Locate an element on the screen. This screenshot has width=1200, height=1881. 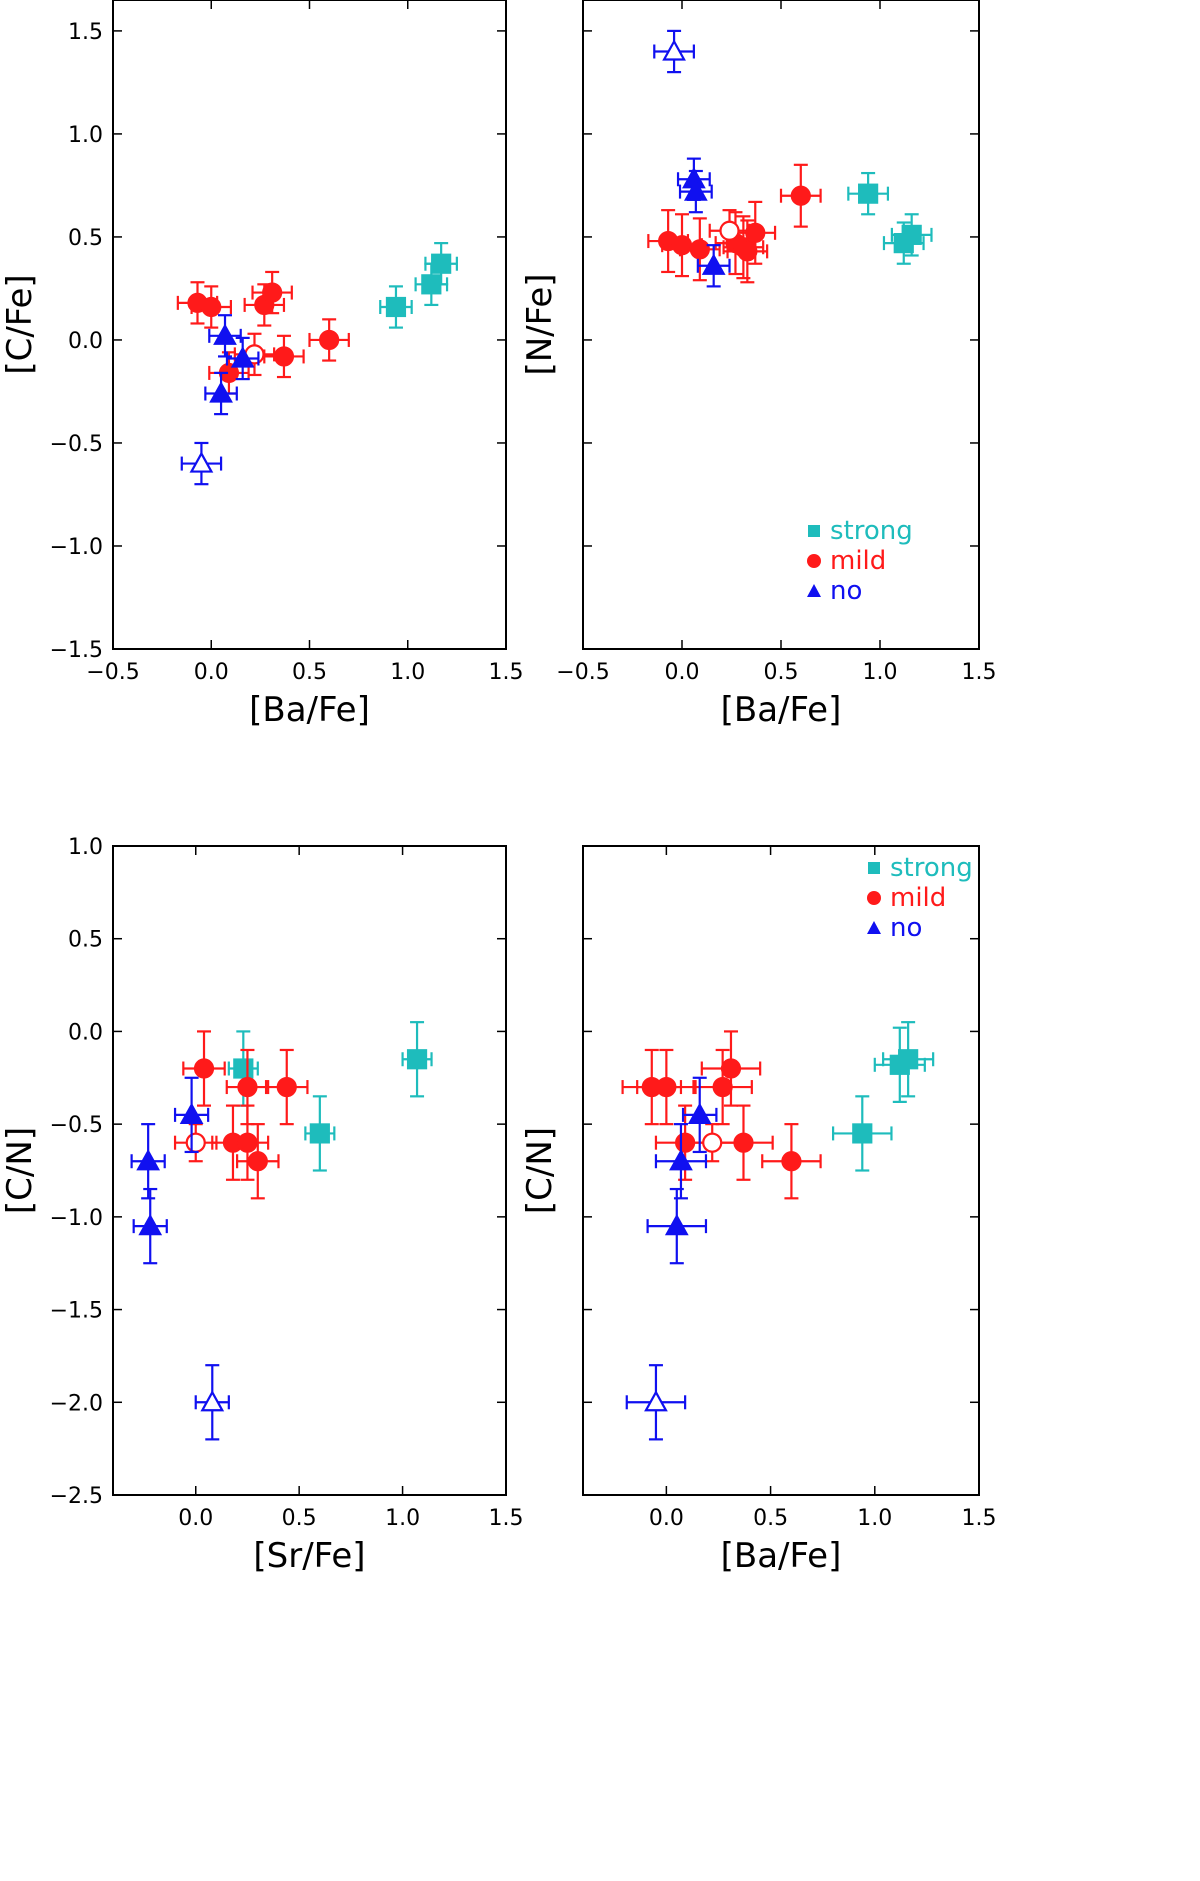
legend-marker-circle is located at coordinates (874, 898).